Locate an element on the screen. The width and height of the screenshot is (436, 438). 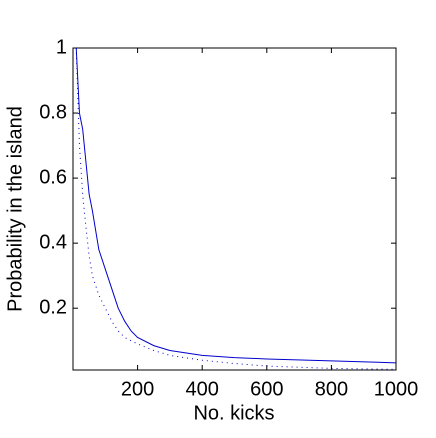
x-tick-label: 800 is located at coordinates (331, 389).